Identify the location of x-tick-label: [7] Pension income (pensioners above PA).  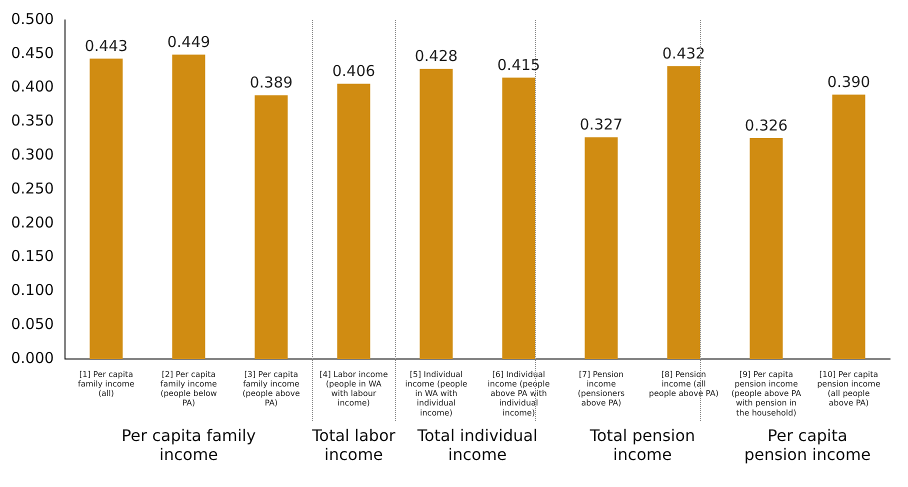
(601, 389).